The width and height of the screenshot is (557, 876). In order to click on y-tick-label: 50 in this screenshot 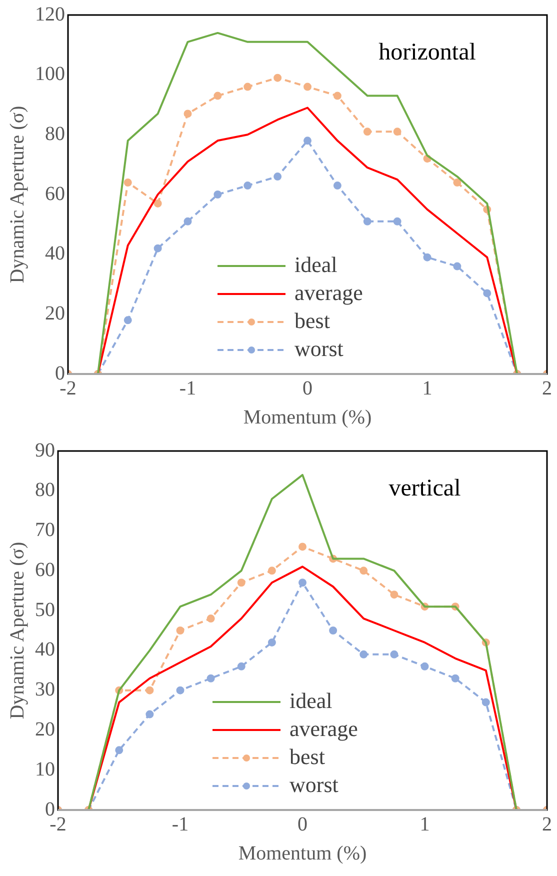, I will do `click(45, 609)`.